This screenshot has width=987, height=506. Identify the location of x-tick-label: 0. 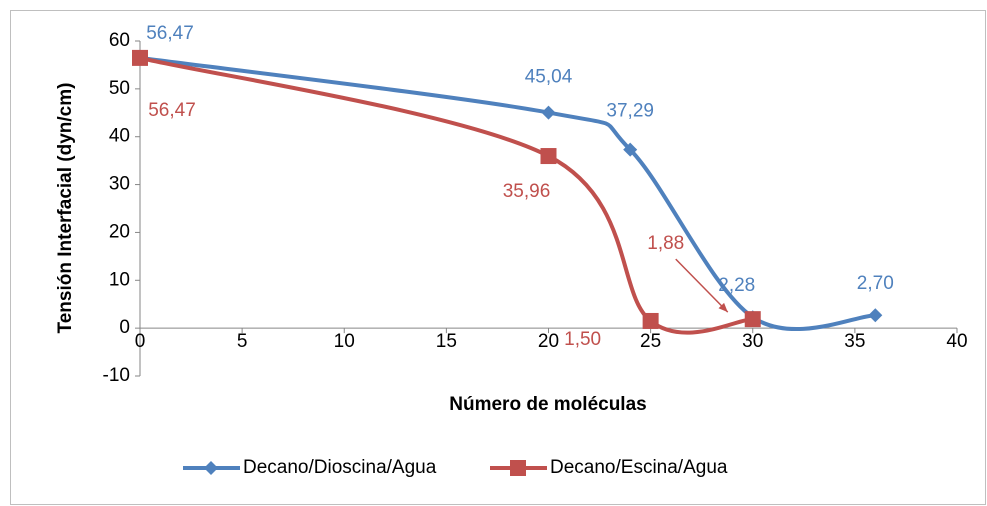
(140, 341).